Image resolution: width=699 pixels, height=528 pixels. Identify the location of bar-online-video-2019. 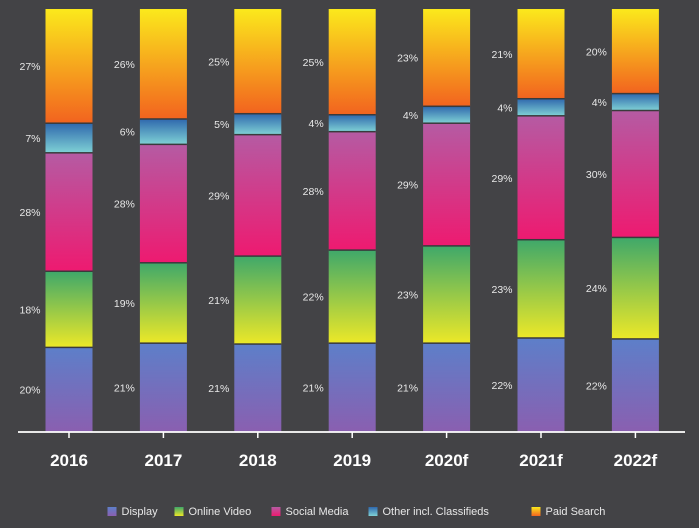
(352, 297).